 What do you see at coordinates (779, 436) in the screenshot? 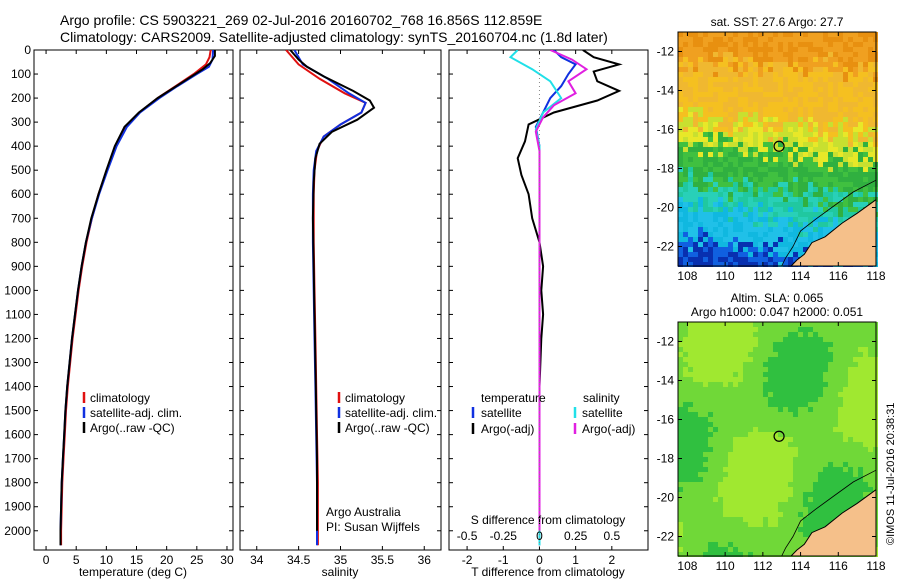
I see `argo-position-marker` at bounding box center [779, 436].